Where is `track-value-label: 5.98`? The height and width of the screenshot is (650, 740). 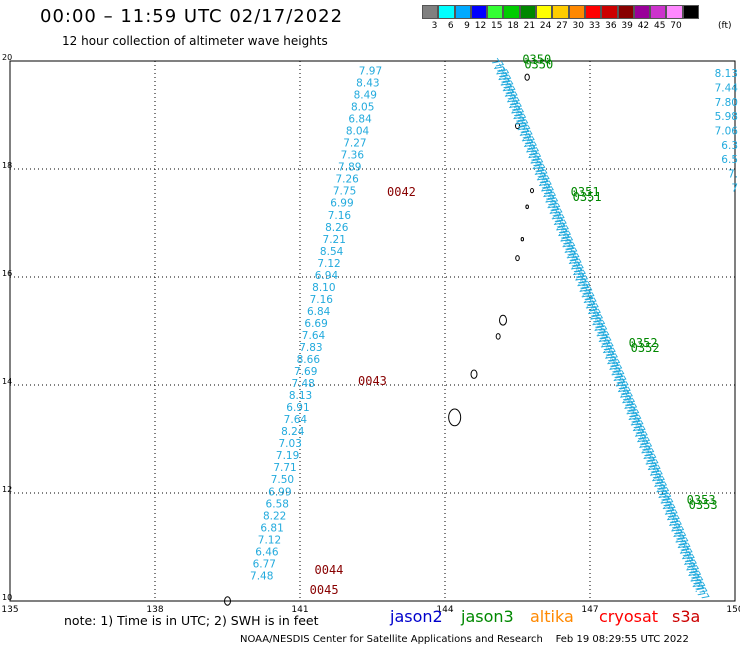
track-value-label: 5.98 is located at coordinates (726, 117).